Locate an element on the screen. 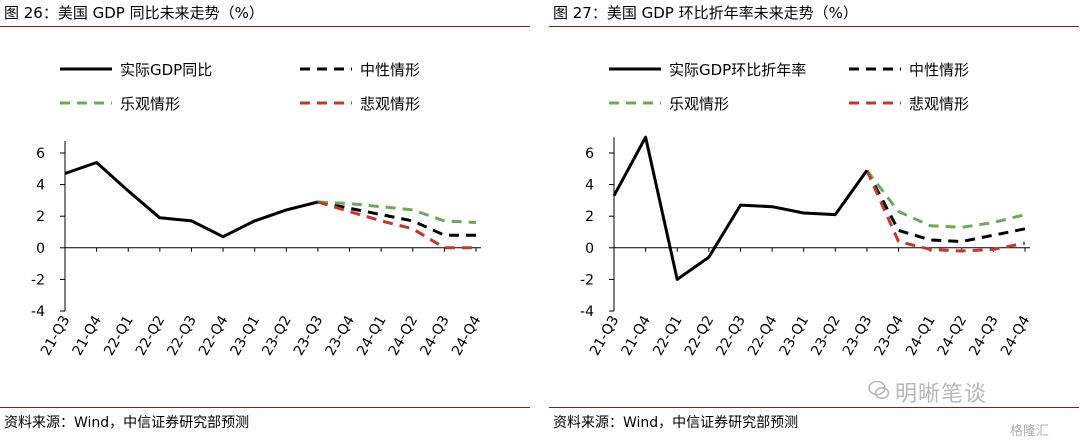 This screenshot has height=444, width=1080. wechat-icon is located at coordinates (879, 389).